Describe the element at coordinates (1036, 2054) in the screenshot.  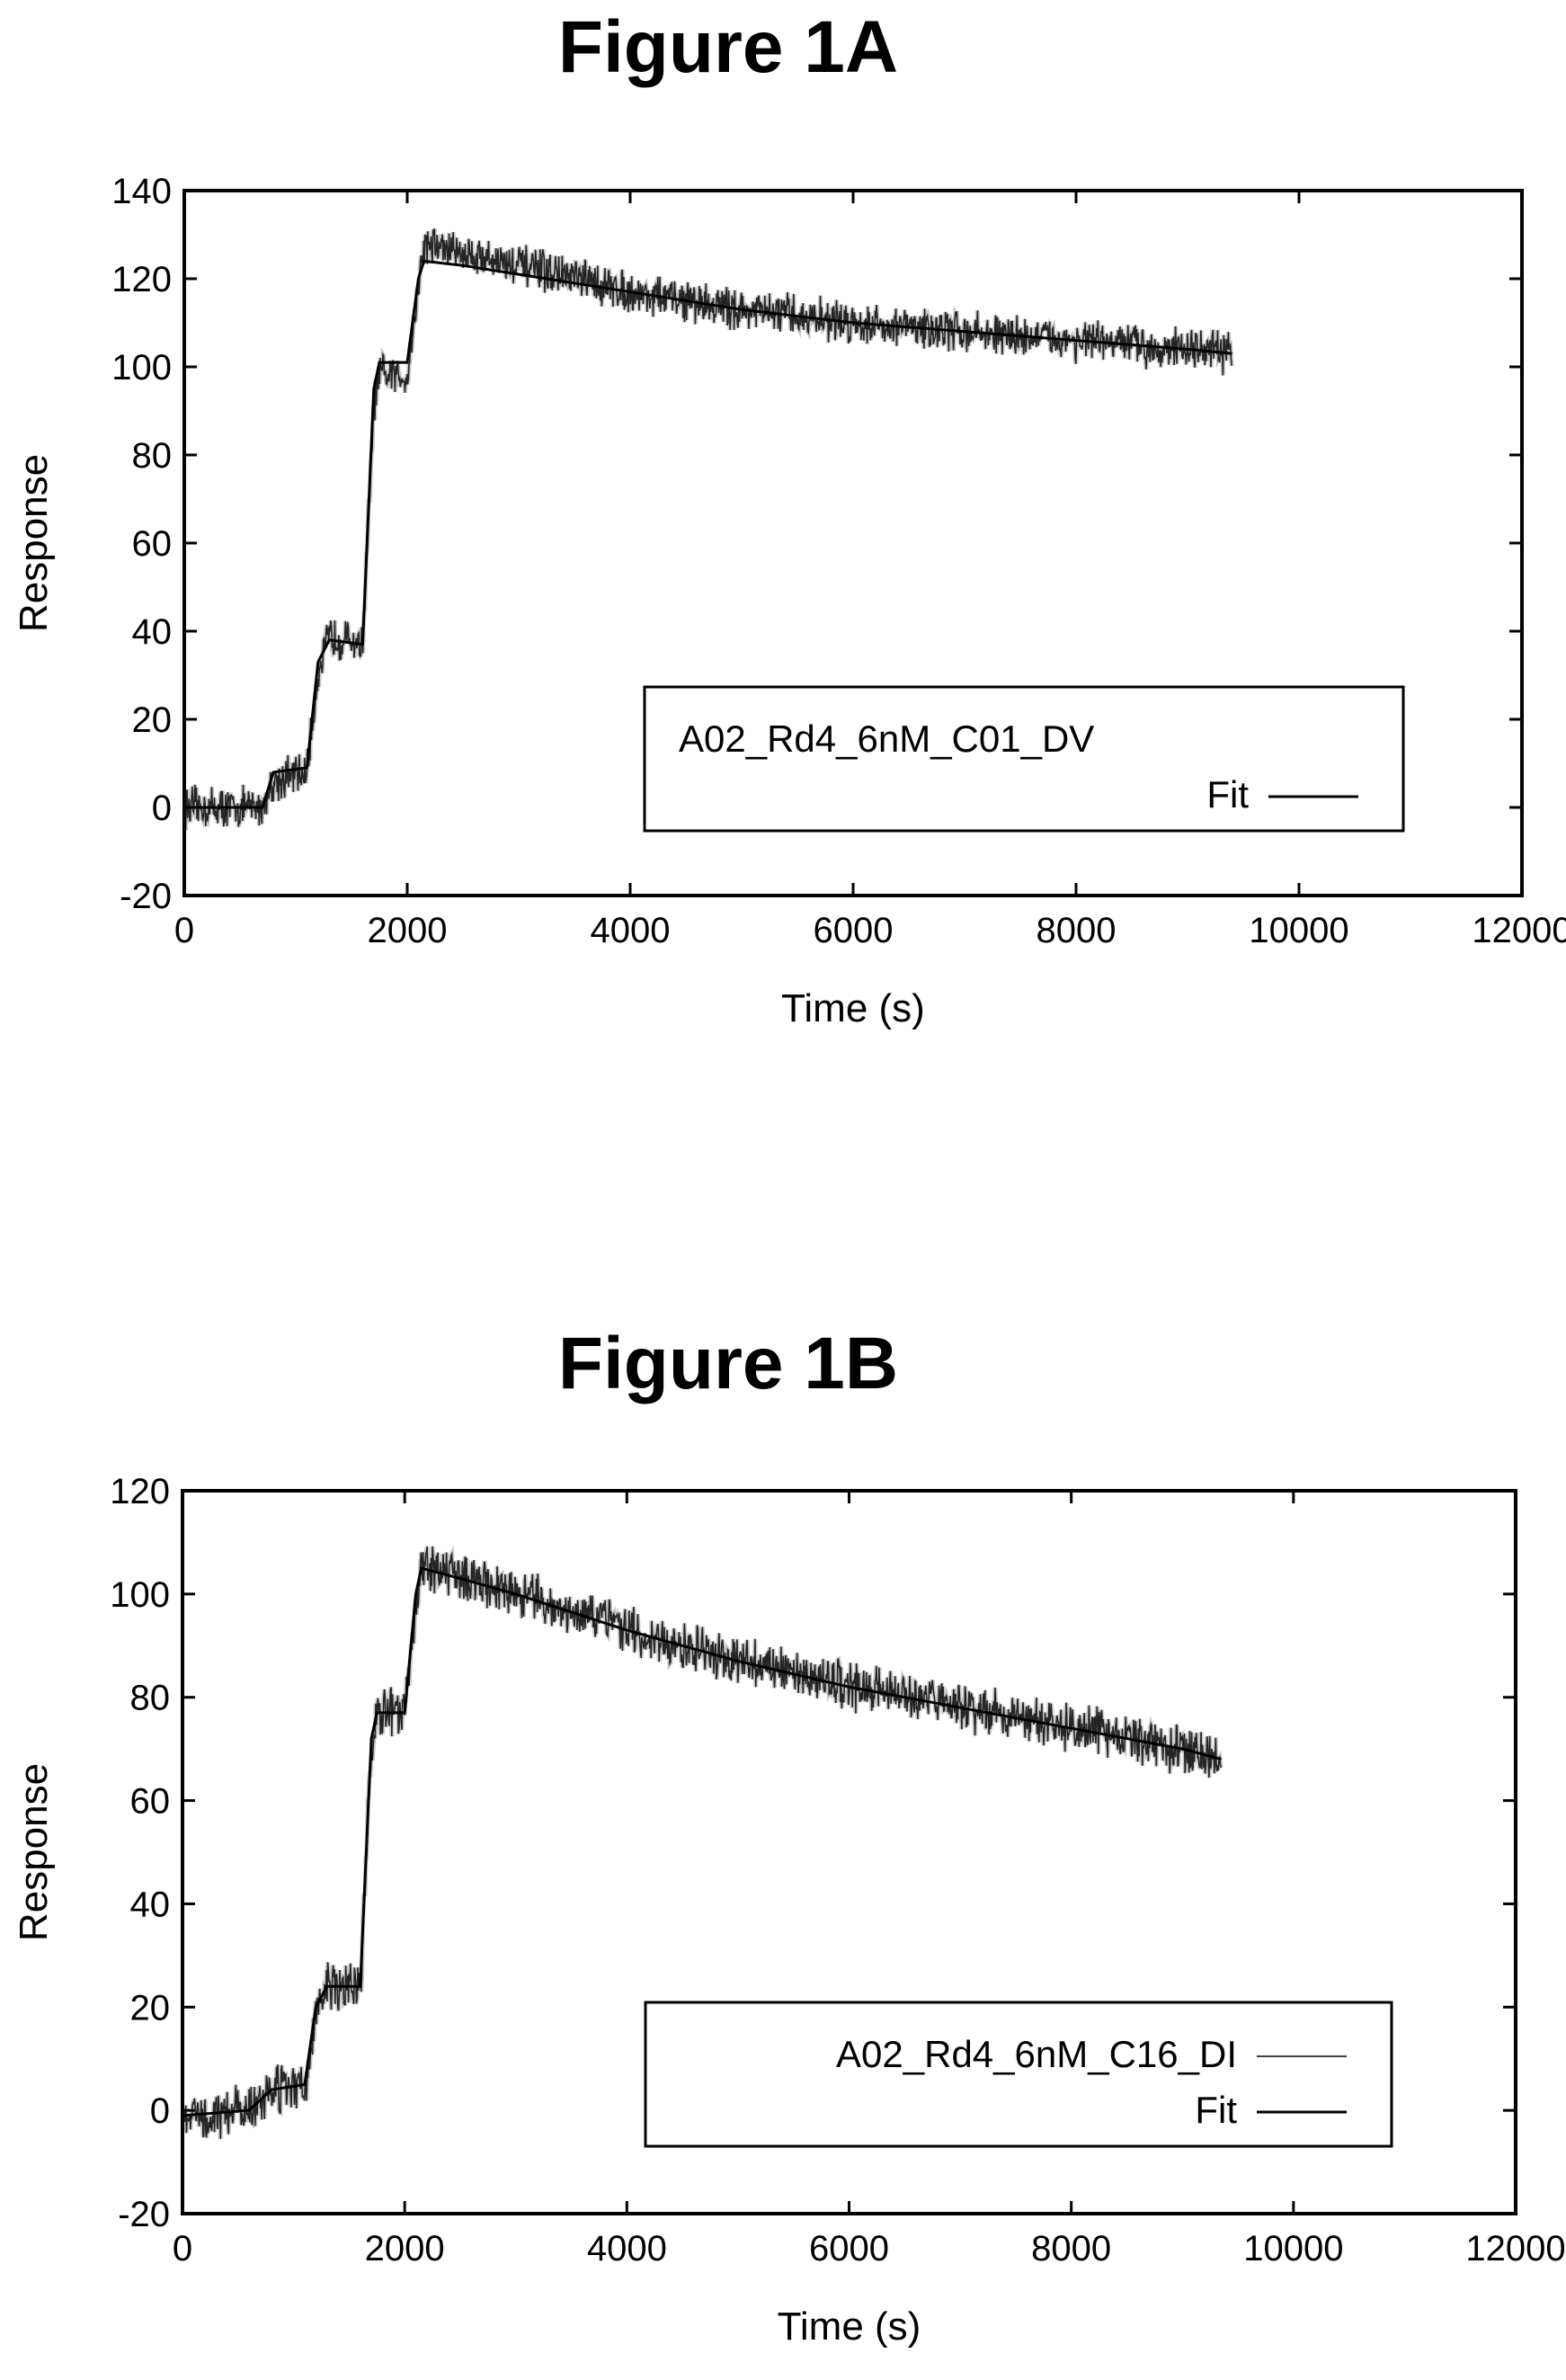
I see `legend-label-data: A02_Rd4_6nM_C16_DI` at that location.